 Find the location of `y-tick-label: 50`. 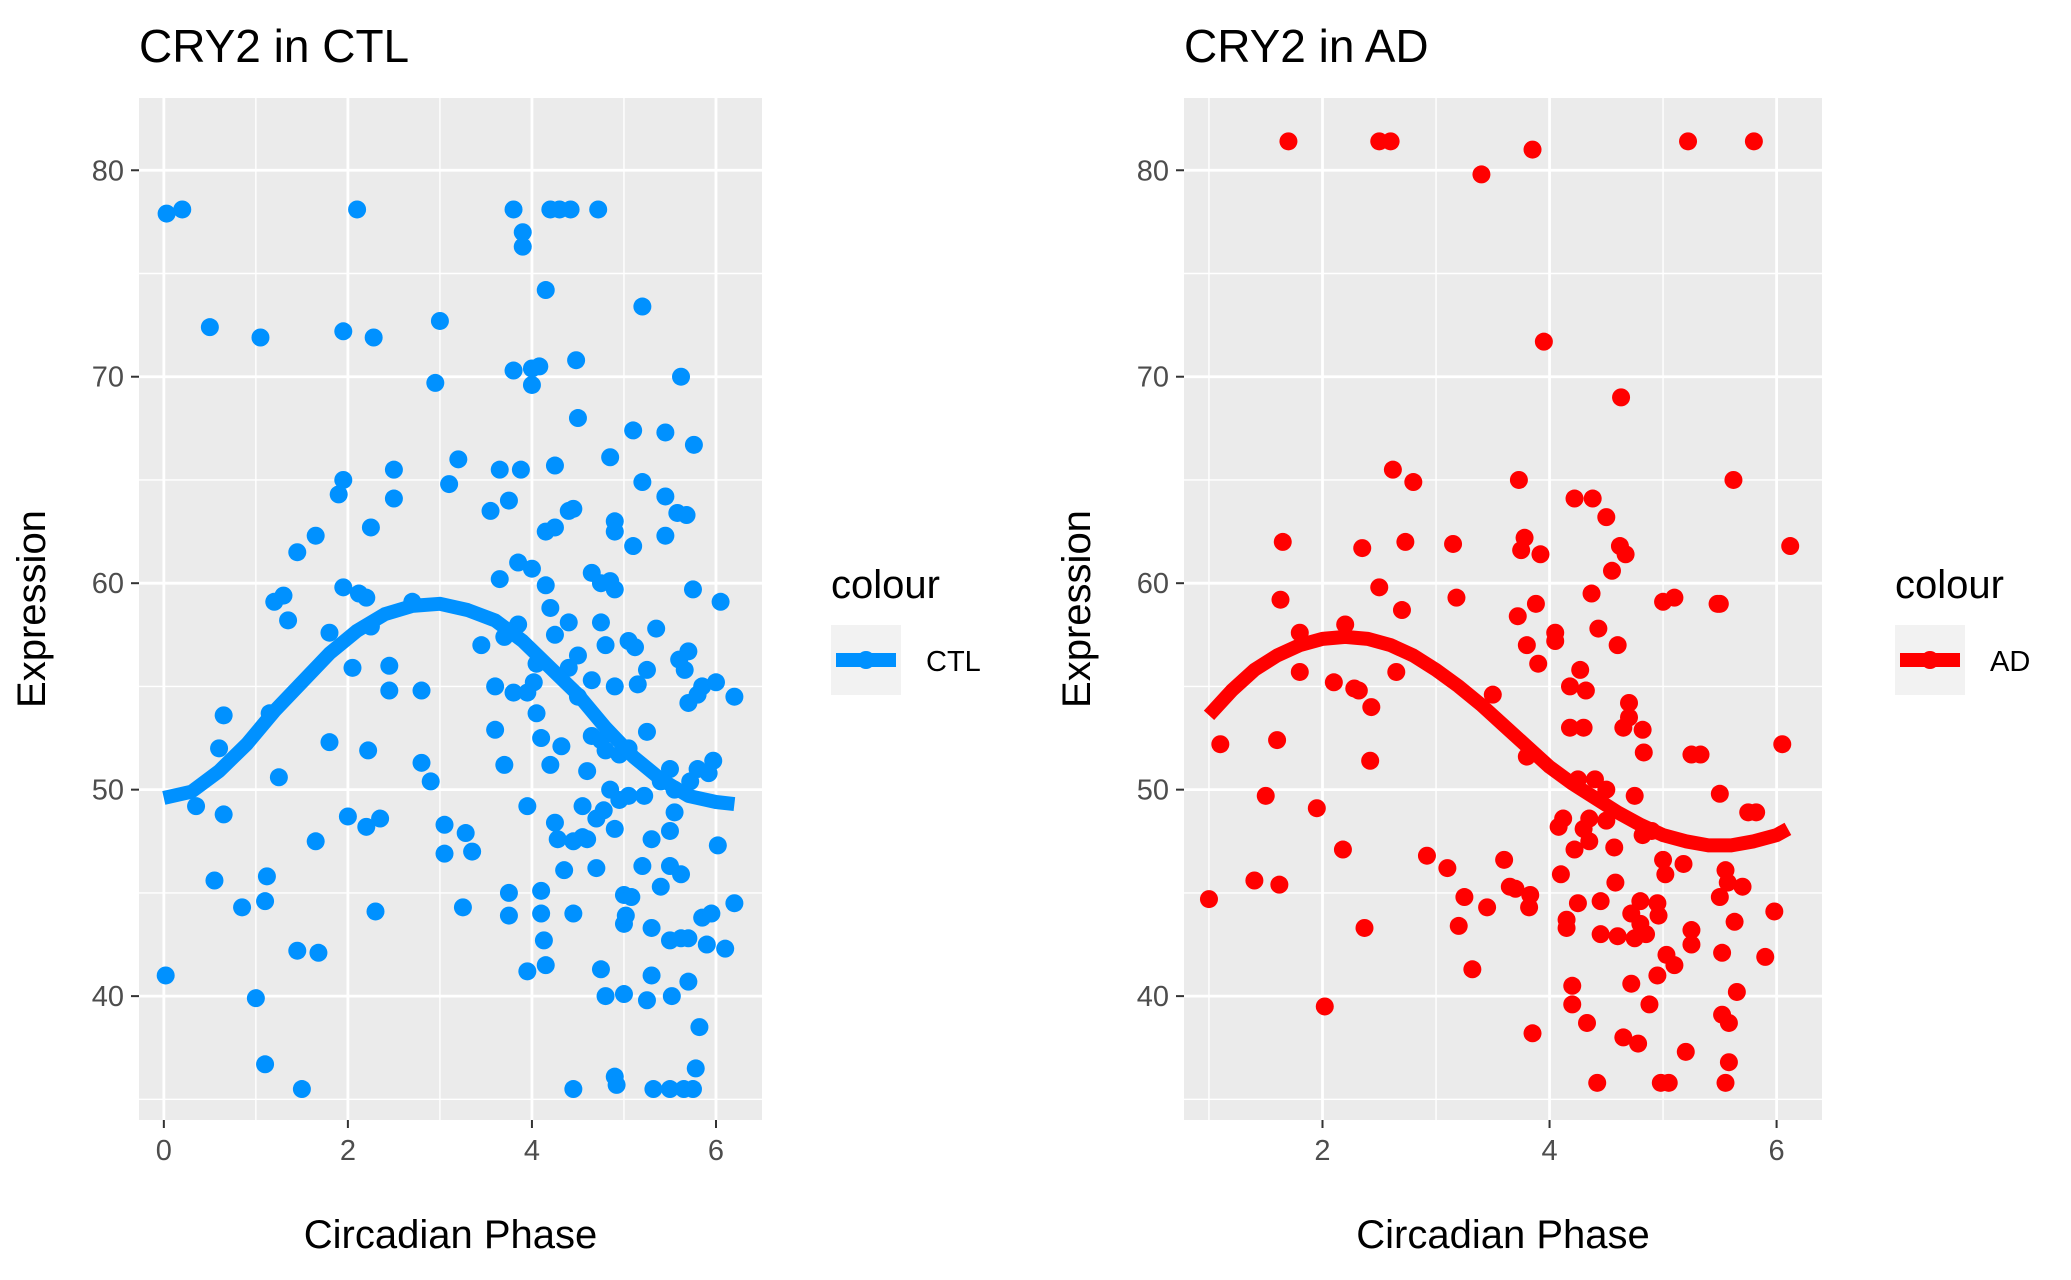

y-tick-label: 50 is located at coordinates (108, 791).